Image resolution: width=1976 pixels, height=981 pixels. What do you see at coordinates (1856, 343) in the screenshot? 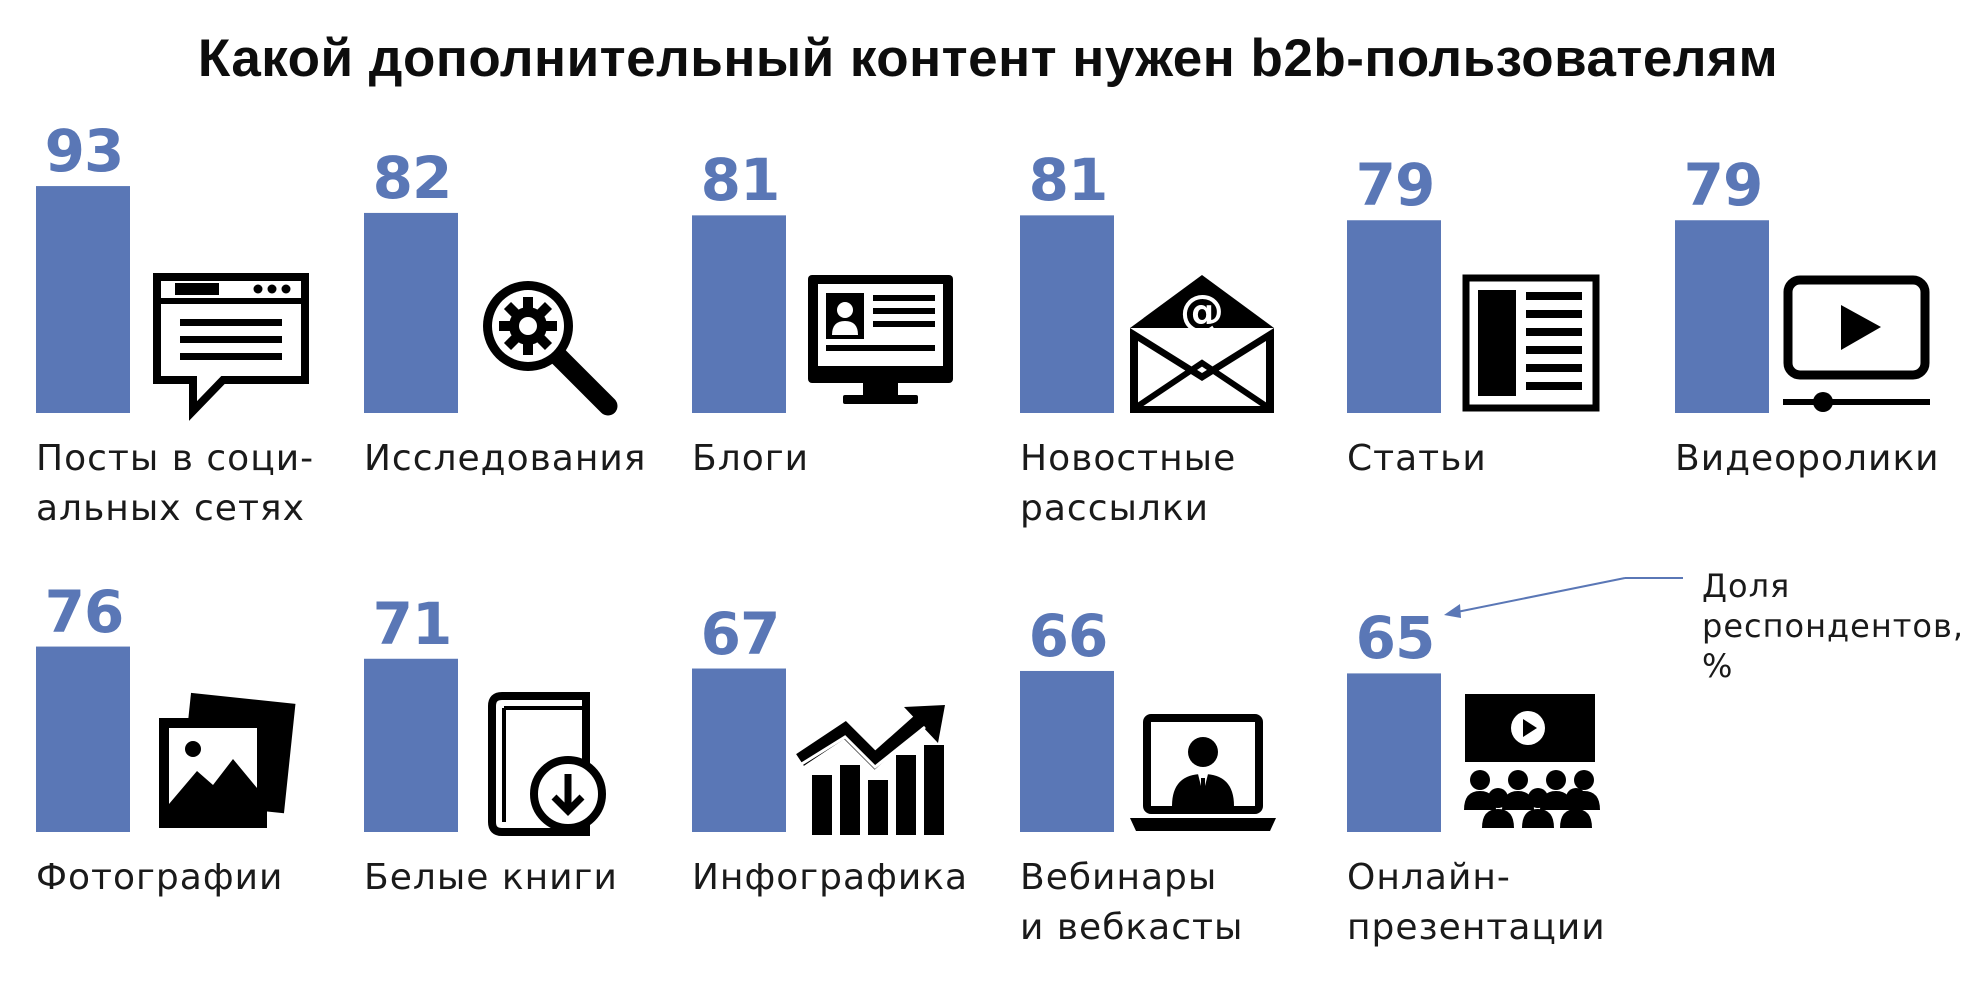
I see `video-player-icon` at bounding box center [1856, 343].